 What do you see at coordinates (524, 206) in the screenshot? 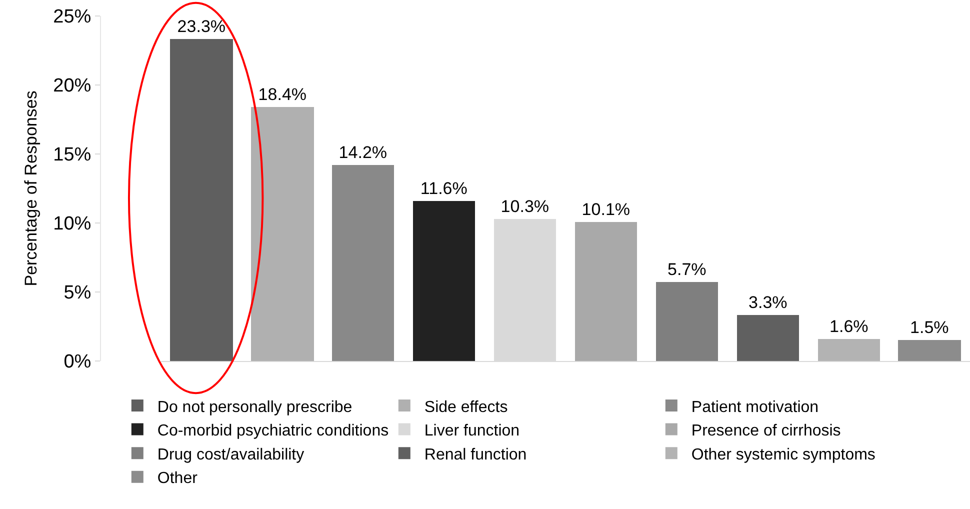
I see `data-label: 10.3%` at bounding box center [524, 206].